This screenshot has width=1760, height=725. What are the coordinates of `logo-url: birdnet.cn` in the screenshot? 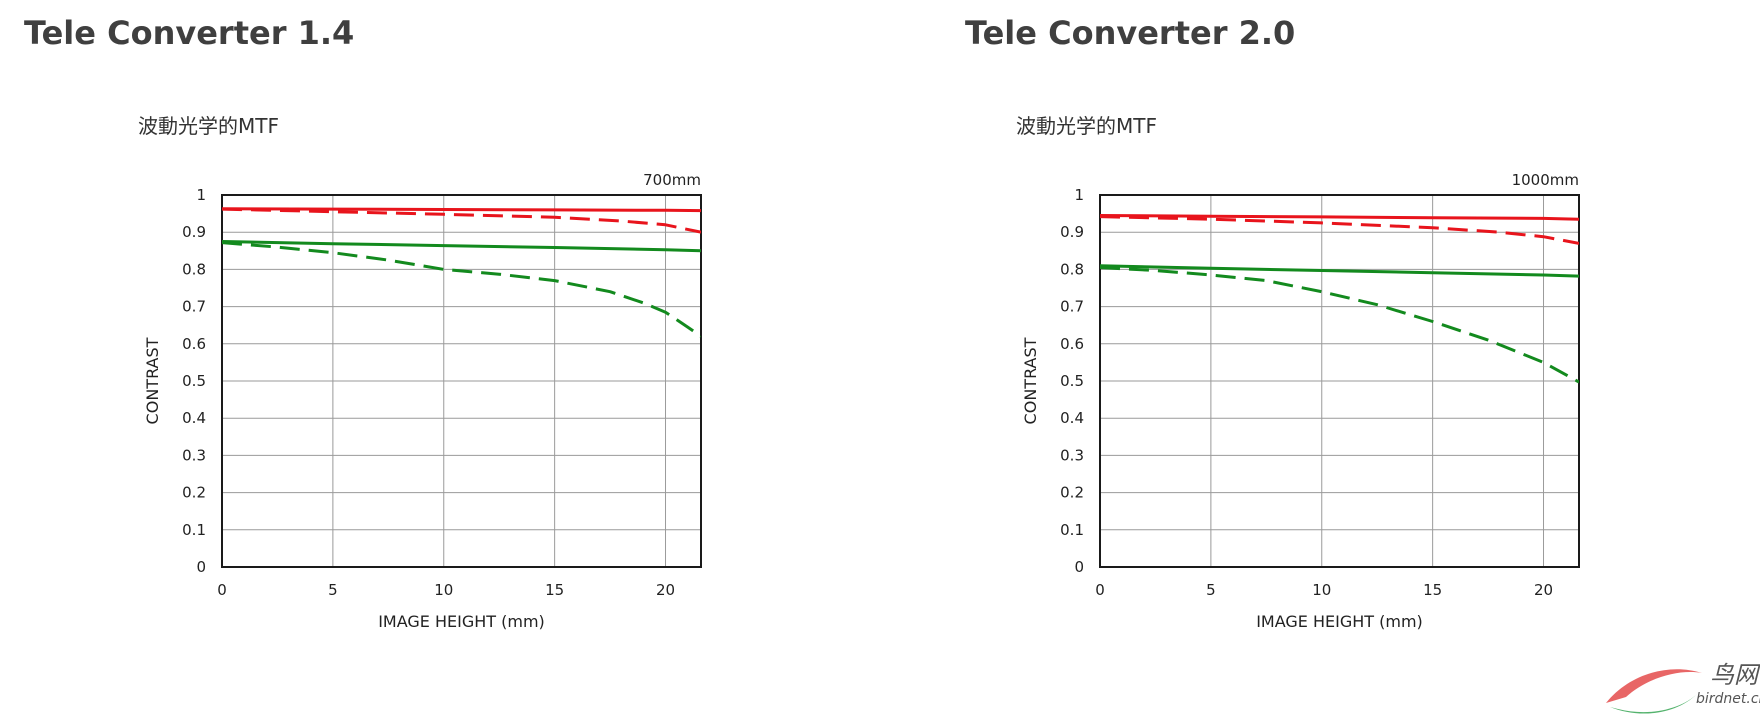 It's located at (1728, 699).